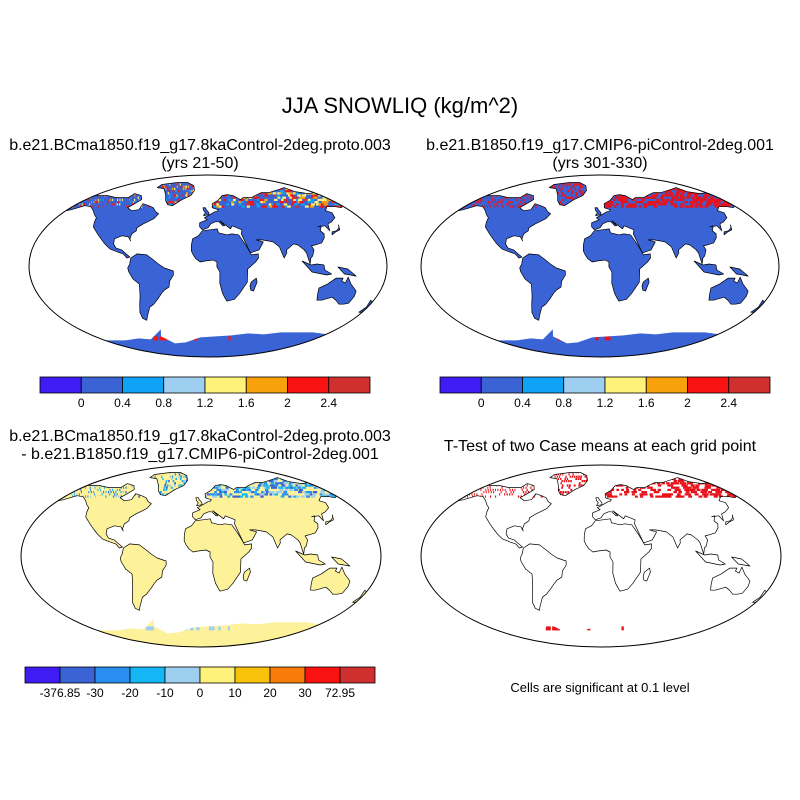 This screenshot has width=800, height=800. Describe the element at coordinates (235, 693) in the screenshot. I see `colorbar-tick-label: 10` at that location.